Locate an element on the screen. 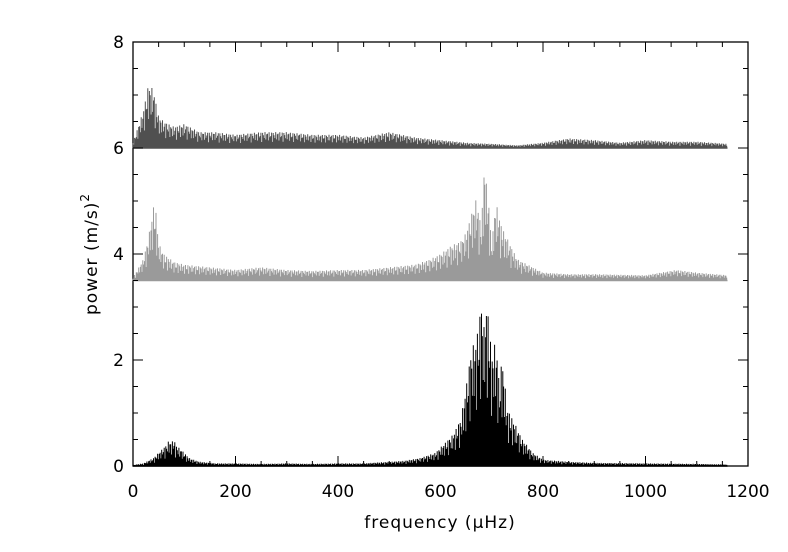 The height and width of the screenshot is (552, 788). y-tick-label: 8 is located at coordinates (118, 43).